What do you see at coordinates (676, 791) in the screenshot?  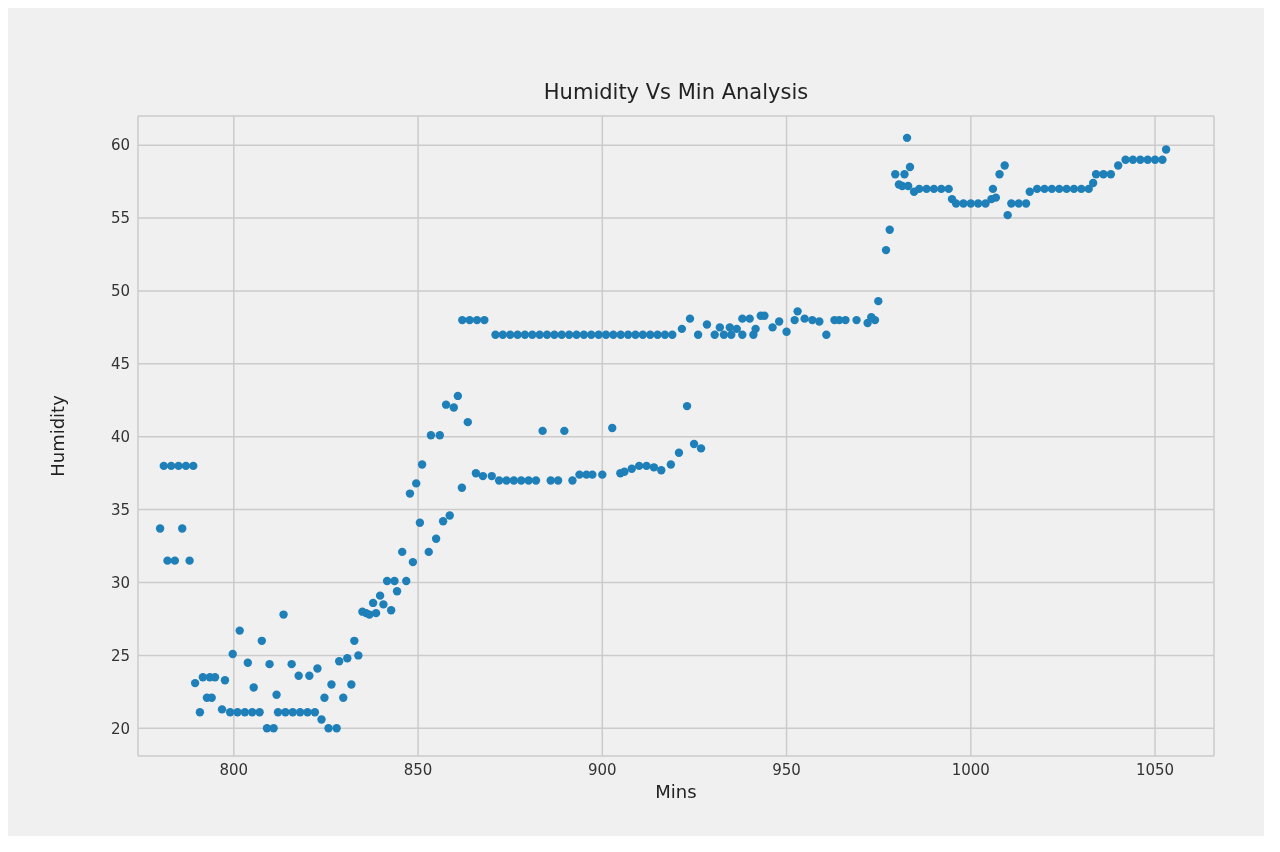 I see `x-axis-title: Mins` at bounding box center [676, 791].